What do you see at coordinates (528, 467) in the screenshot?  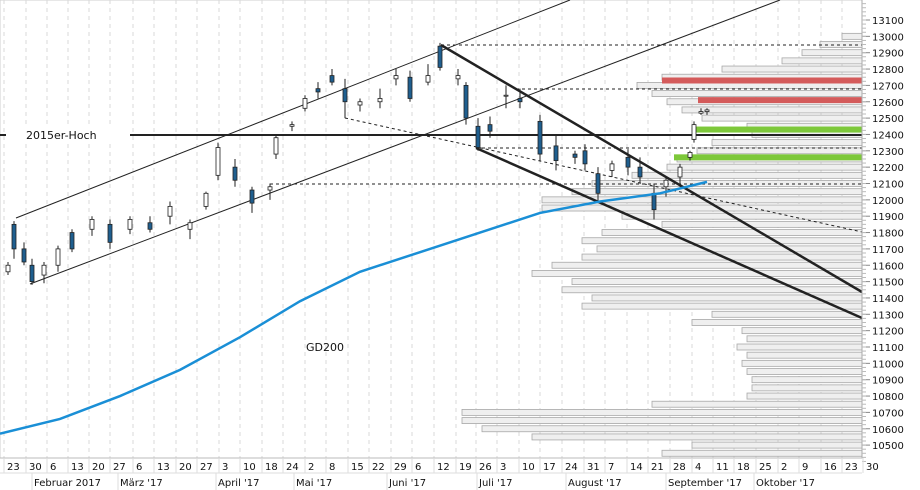 I see `day-label: 10` at bounding box center [528, 467].